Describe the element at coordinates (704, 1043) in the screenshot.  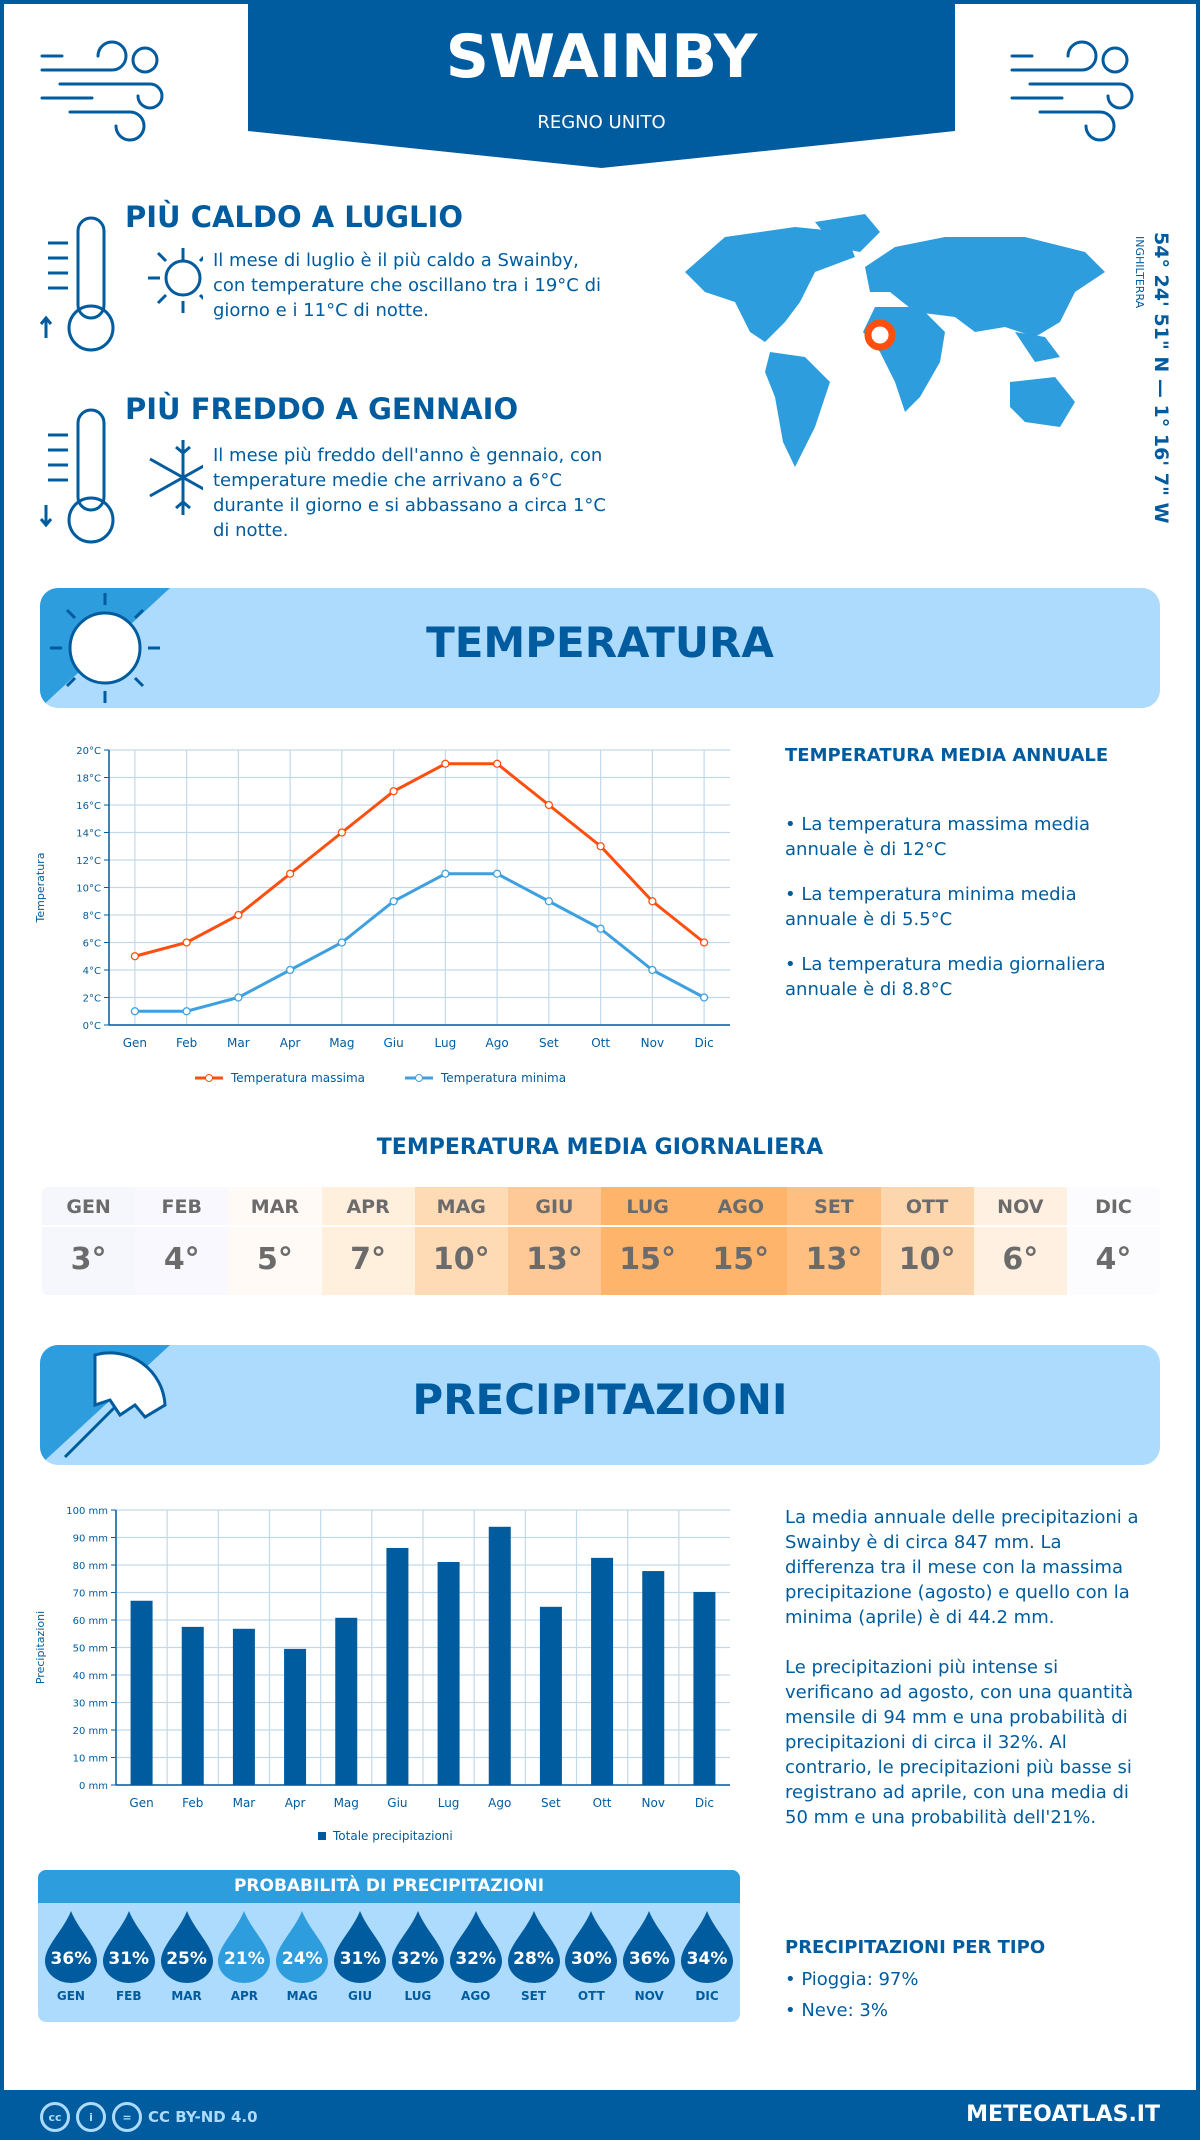
I see `x-tick-label: Dic` at that location.